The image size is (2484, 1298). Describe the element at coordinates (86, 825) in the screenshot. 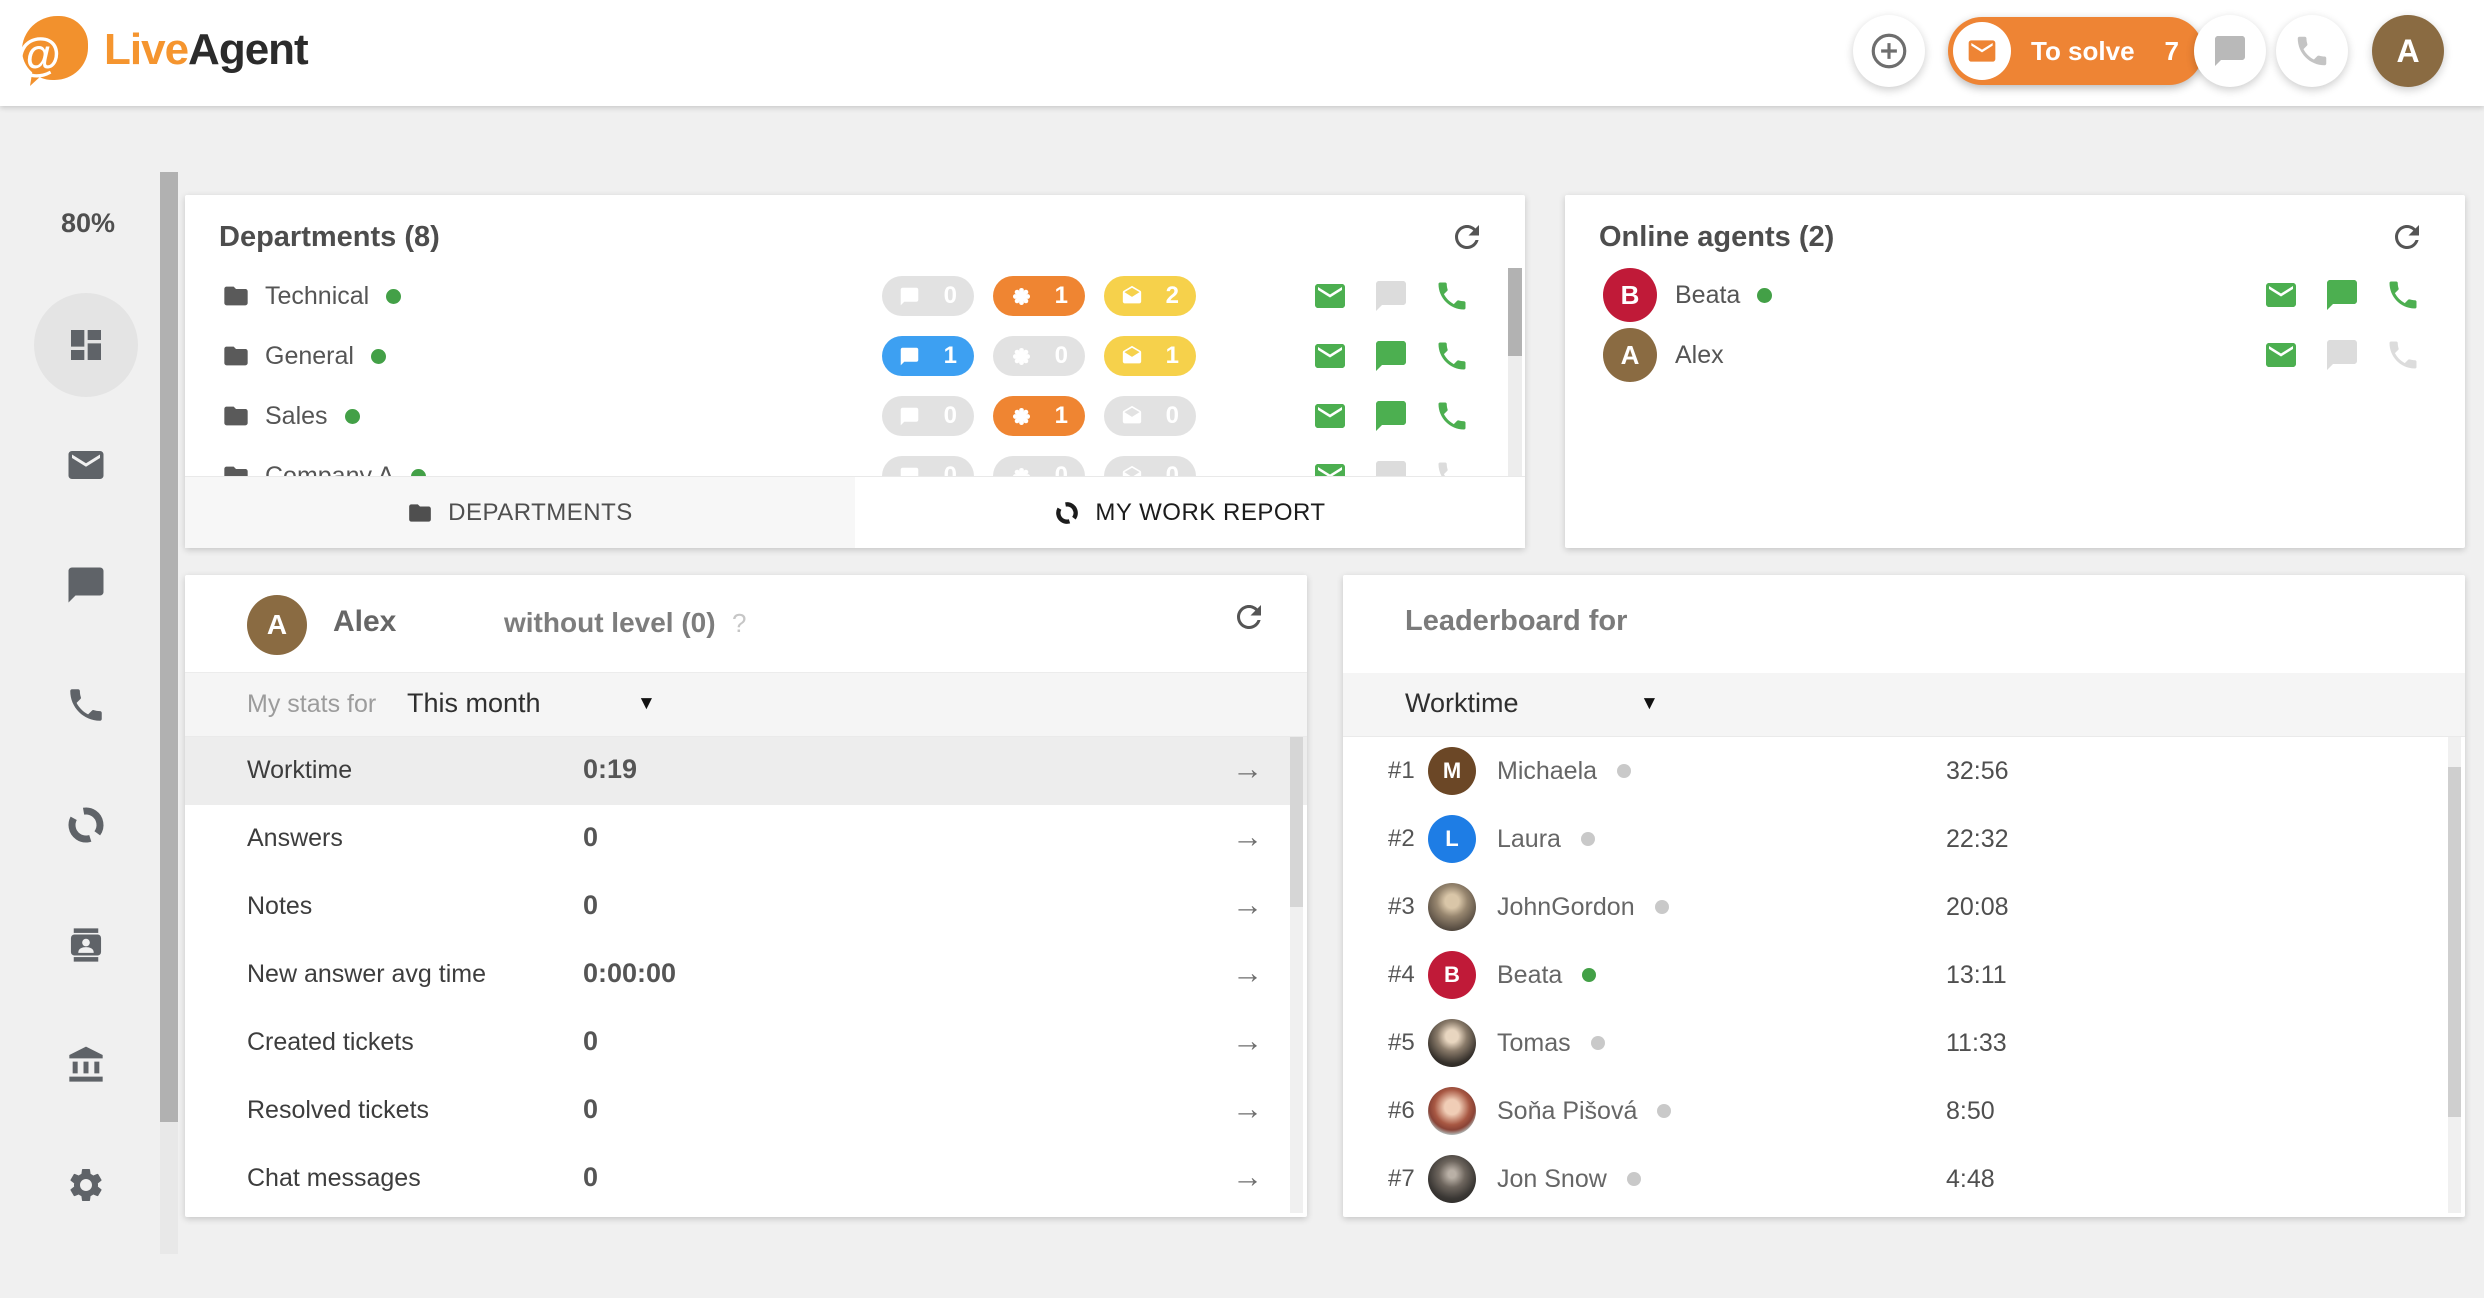

I see `sidebar-item-reports` at that location.